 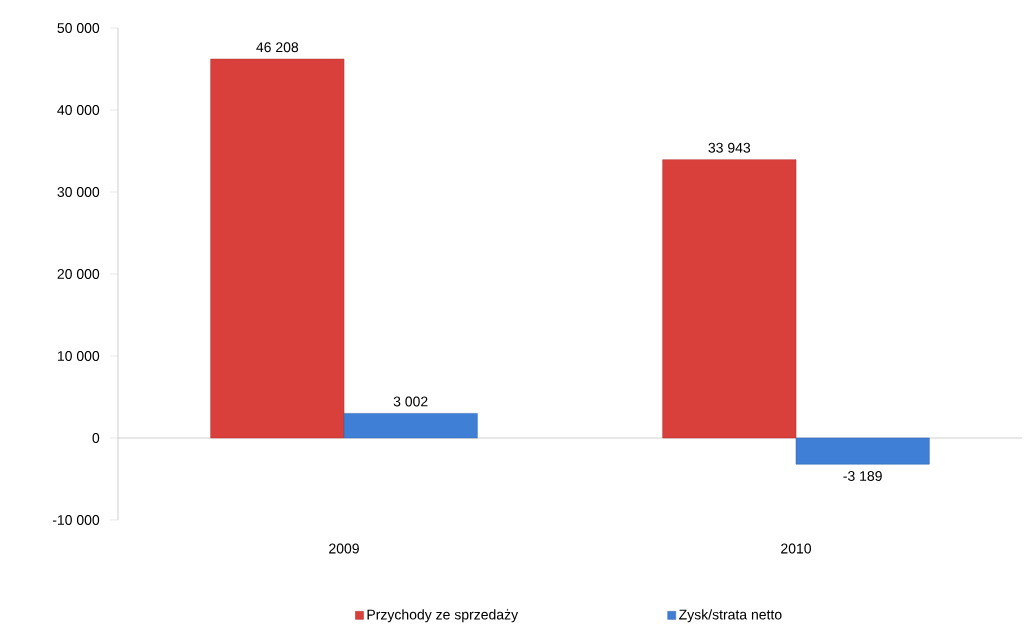 What do you see at coordinates (96, 438) in the screenshot?
I see `y-tick-label: 0` at bounding box center [96, 438].